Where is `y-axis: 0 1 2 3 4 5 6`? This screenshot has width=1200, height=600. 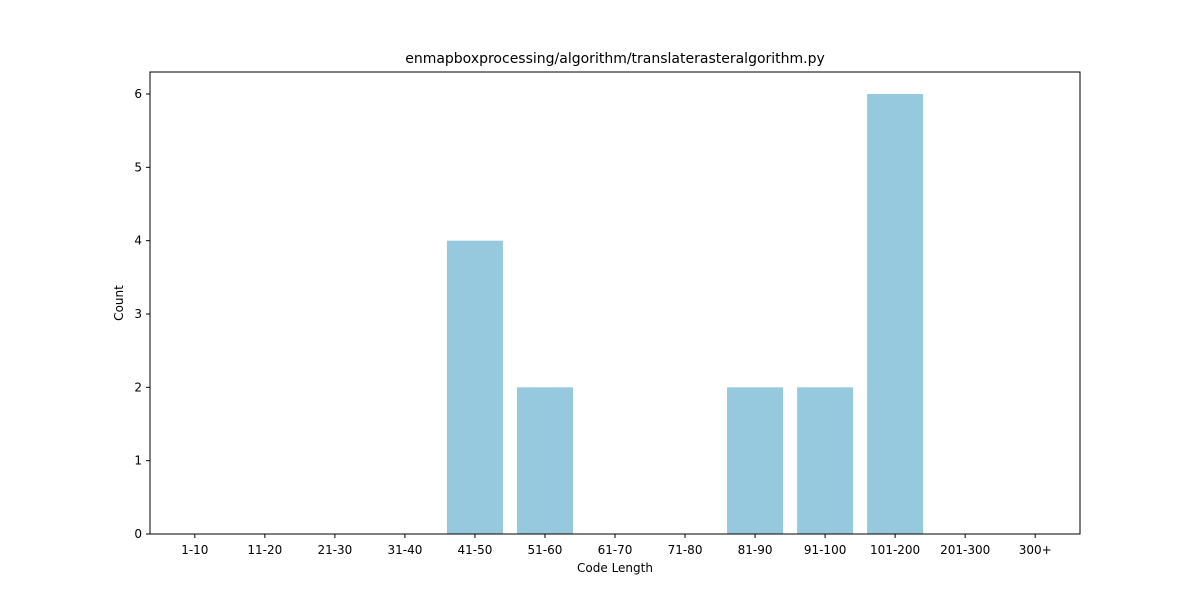
y-axis: 0 1 2 3 4 5 6 is located at coordinates (142, 314).